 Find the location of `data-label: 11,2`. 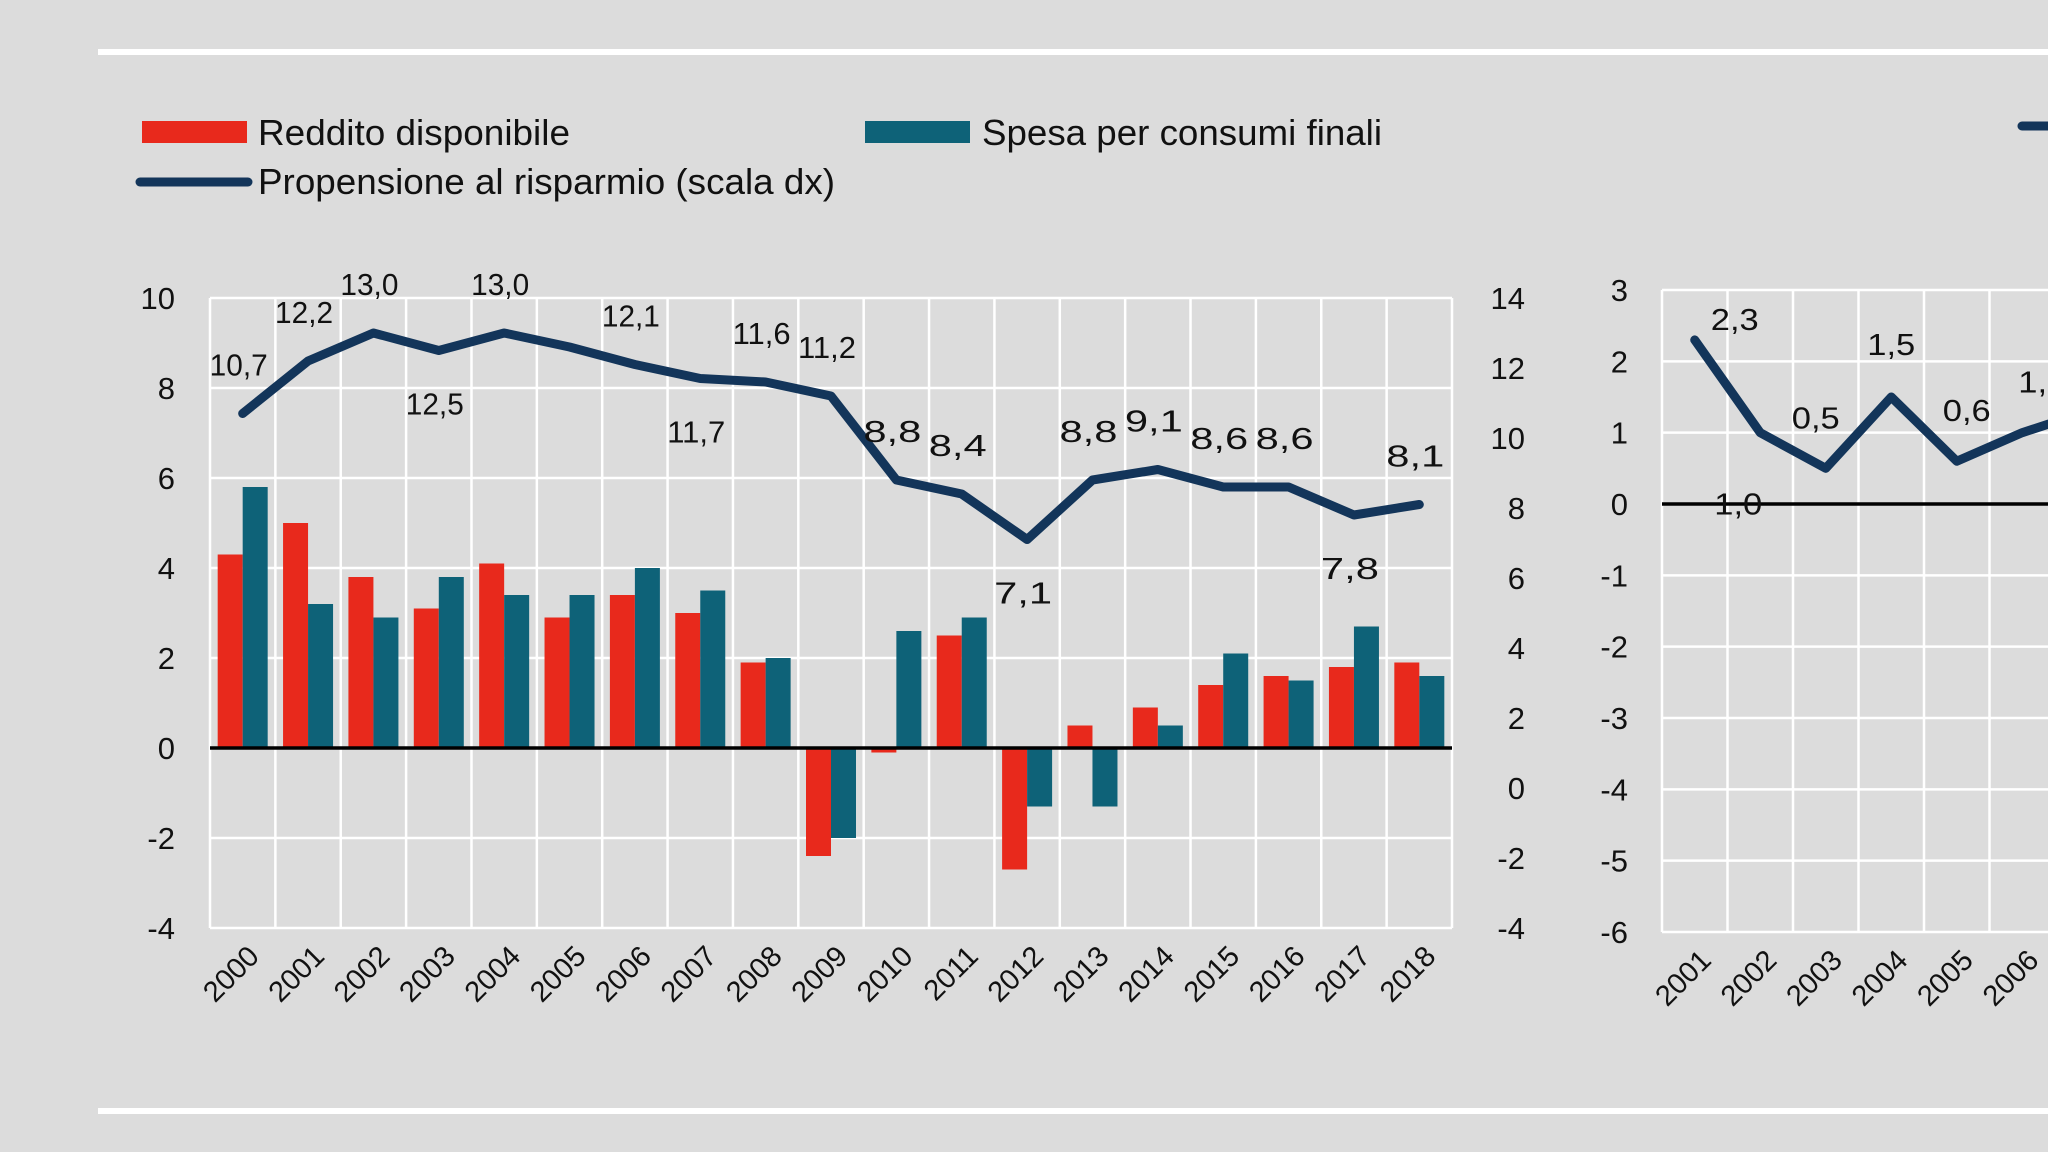

data-label: 11,2 is located at coordinates (827, 347).